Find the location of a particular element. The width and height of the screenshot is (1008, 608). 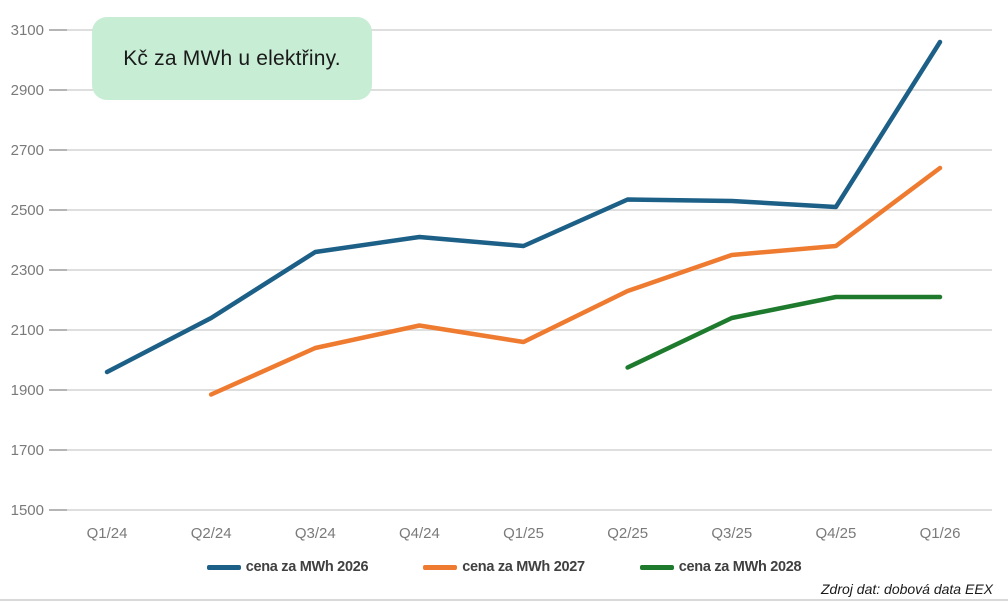

legend-label: cena za MWh 2026 is located at coordinates (307, 567).